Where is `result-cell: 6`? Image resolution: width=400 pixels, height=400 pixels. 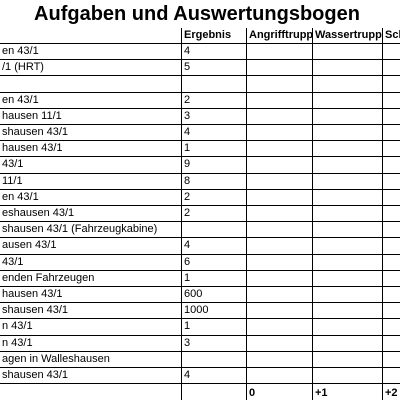
result-cell: 6 is located at coordinates (214, 262).